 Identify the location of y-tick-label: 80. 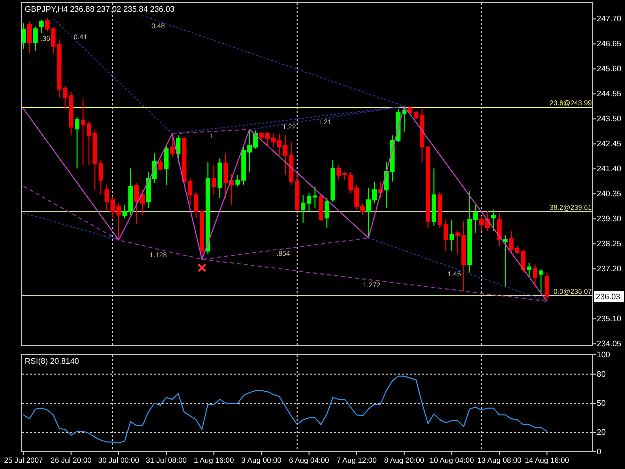
(601, 374).